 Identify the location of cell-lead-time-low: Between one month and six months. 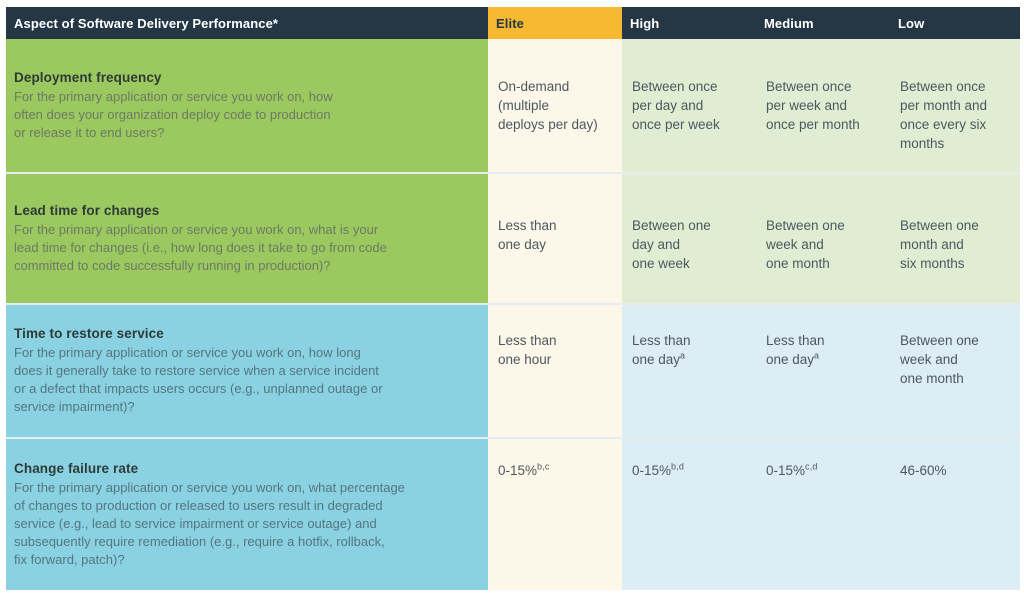
(955, 237).